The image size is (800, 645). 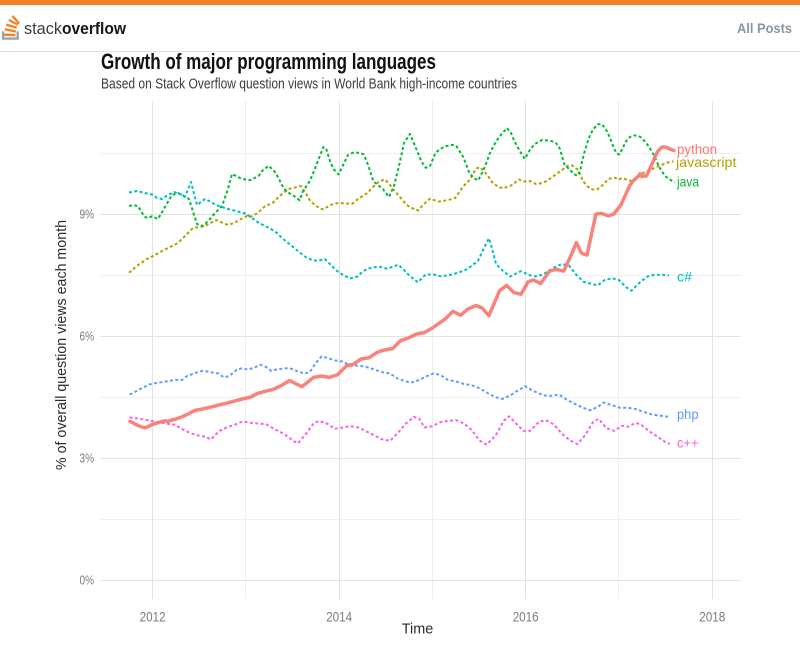 I want to click on svg-text: 2018, so click(x=712, y=617).